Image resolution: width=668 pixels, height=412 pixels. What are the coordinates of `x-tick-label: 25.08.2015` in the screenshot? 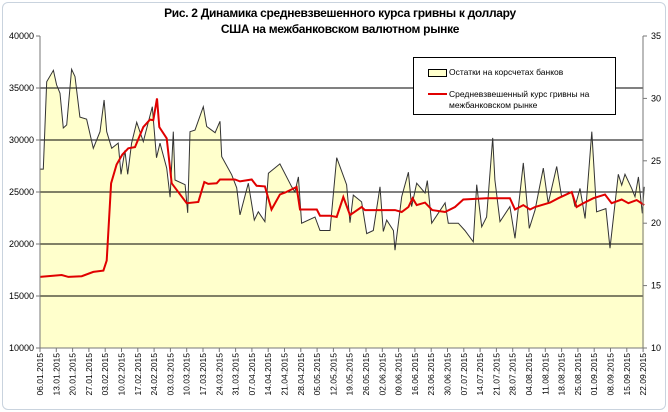 It's located at (578, 374).